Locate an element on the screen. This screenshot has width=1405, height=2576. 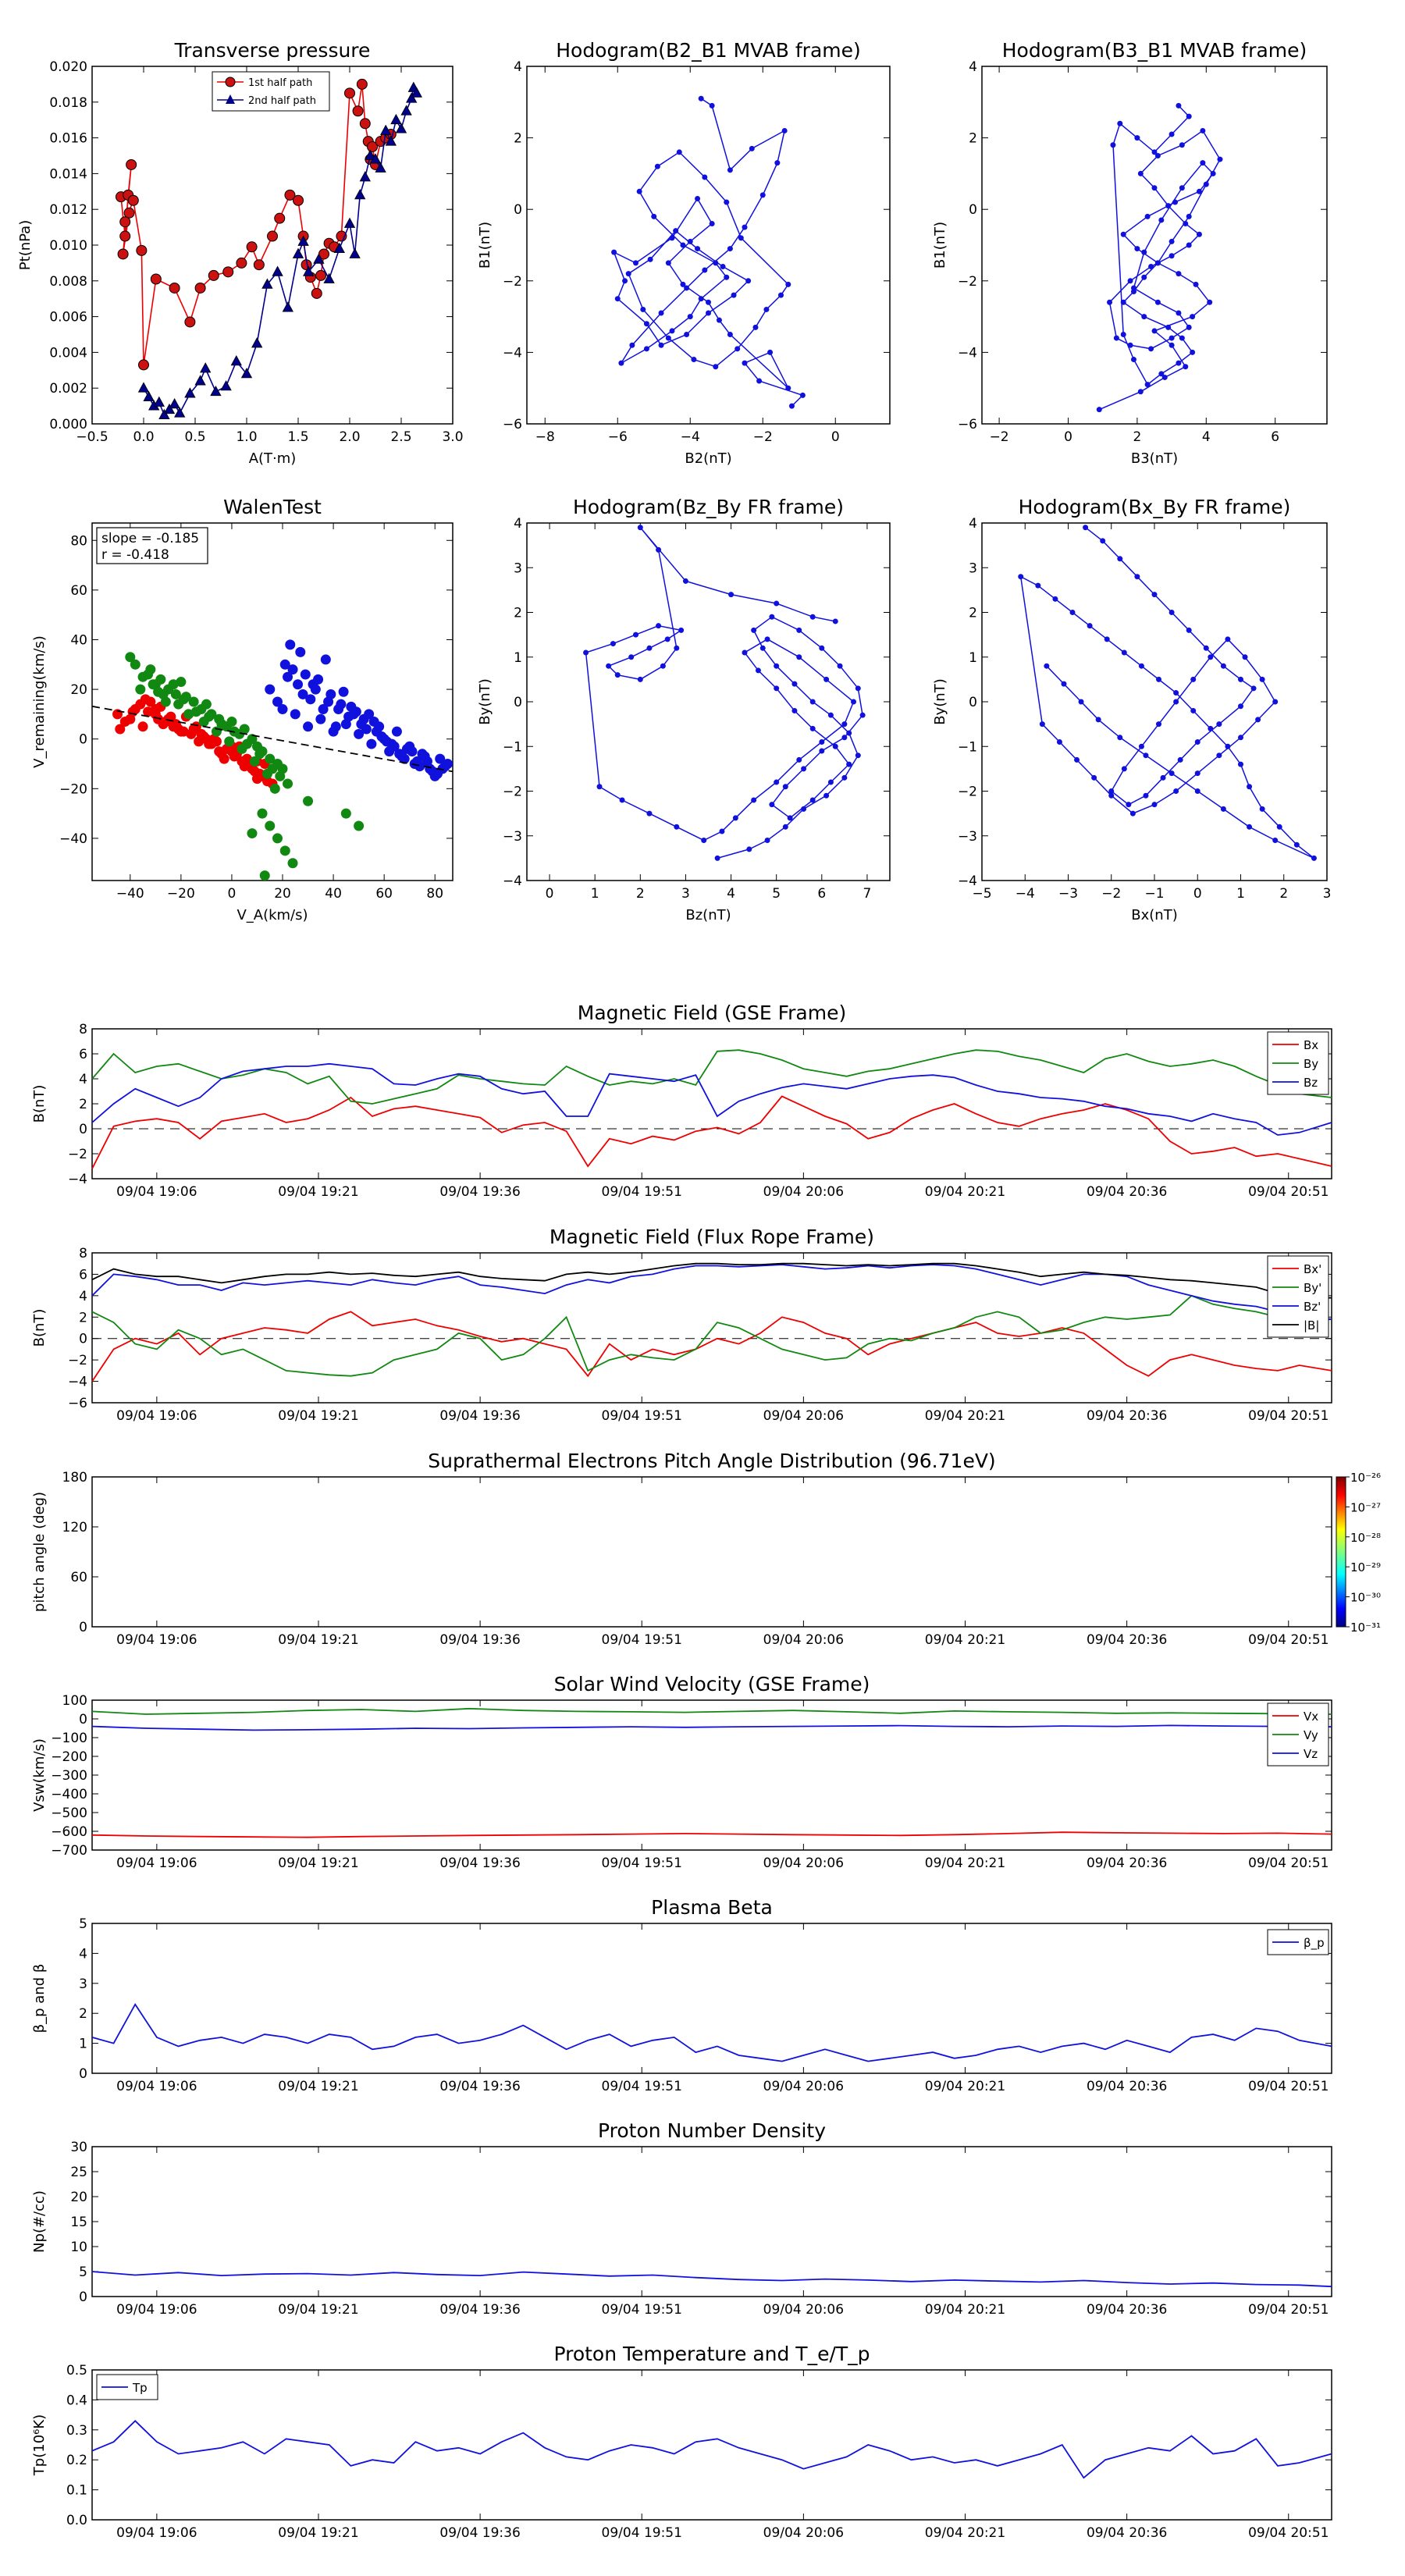
bfr-ytick-label: −4 is located at coordinates (77, 1382).